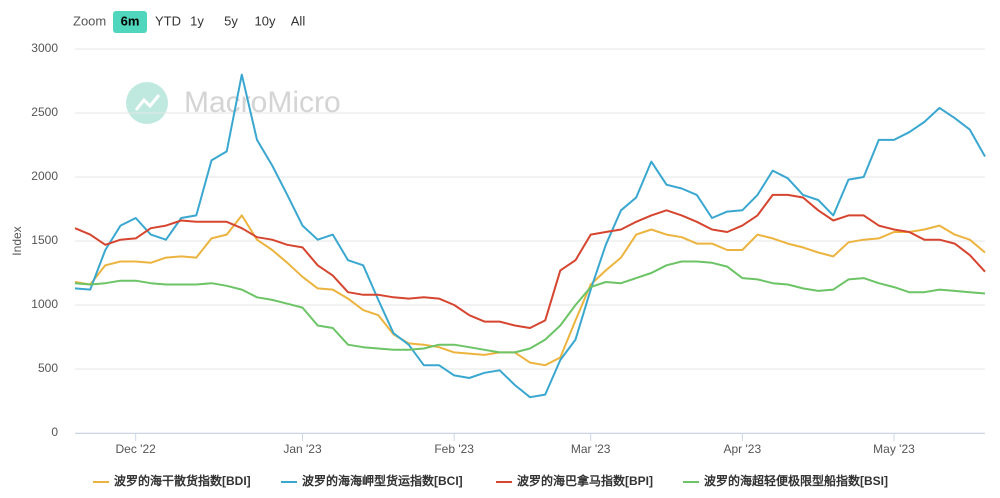 The height and width of the screenshot is (498, 1000). What do you see at coordinates (454, 449) in the screenshot?
I see `x-tick-label: Feb '23` at bounding box center [454, 449].